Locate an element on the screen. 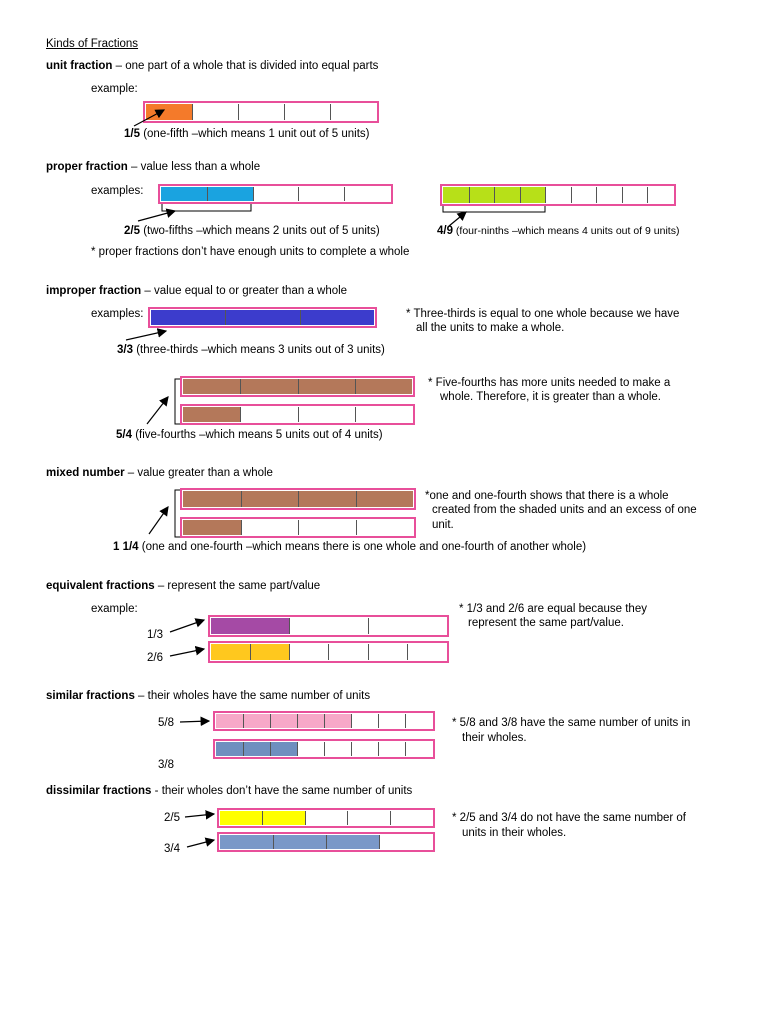 The height and width of the screenshot is (1024, 768). mixed-number-bar-fourth is located at coordinates (298, 527).